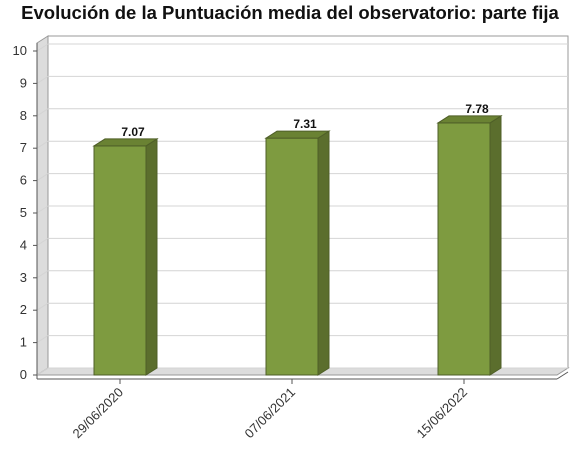 The image size is (580, 458). What do you see at coordinates (441, 413) in the screenshot?
I see `x-tick-label: 15/06/2022` at bounding box center [441, 413].